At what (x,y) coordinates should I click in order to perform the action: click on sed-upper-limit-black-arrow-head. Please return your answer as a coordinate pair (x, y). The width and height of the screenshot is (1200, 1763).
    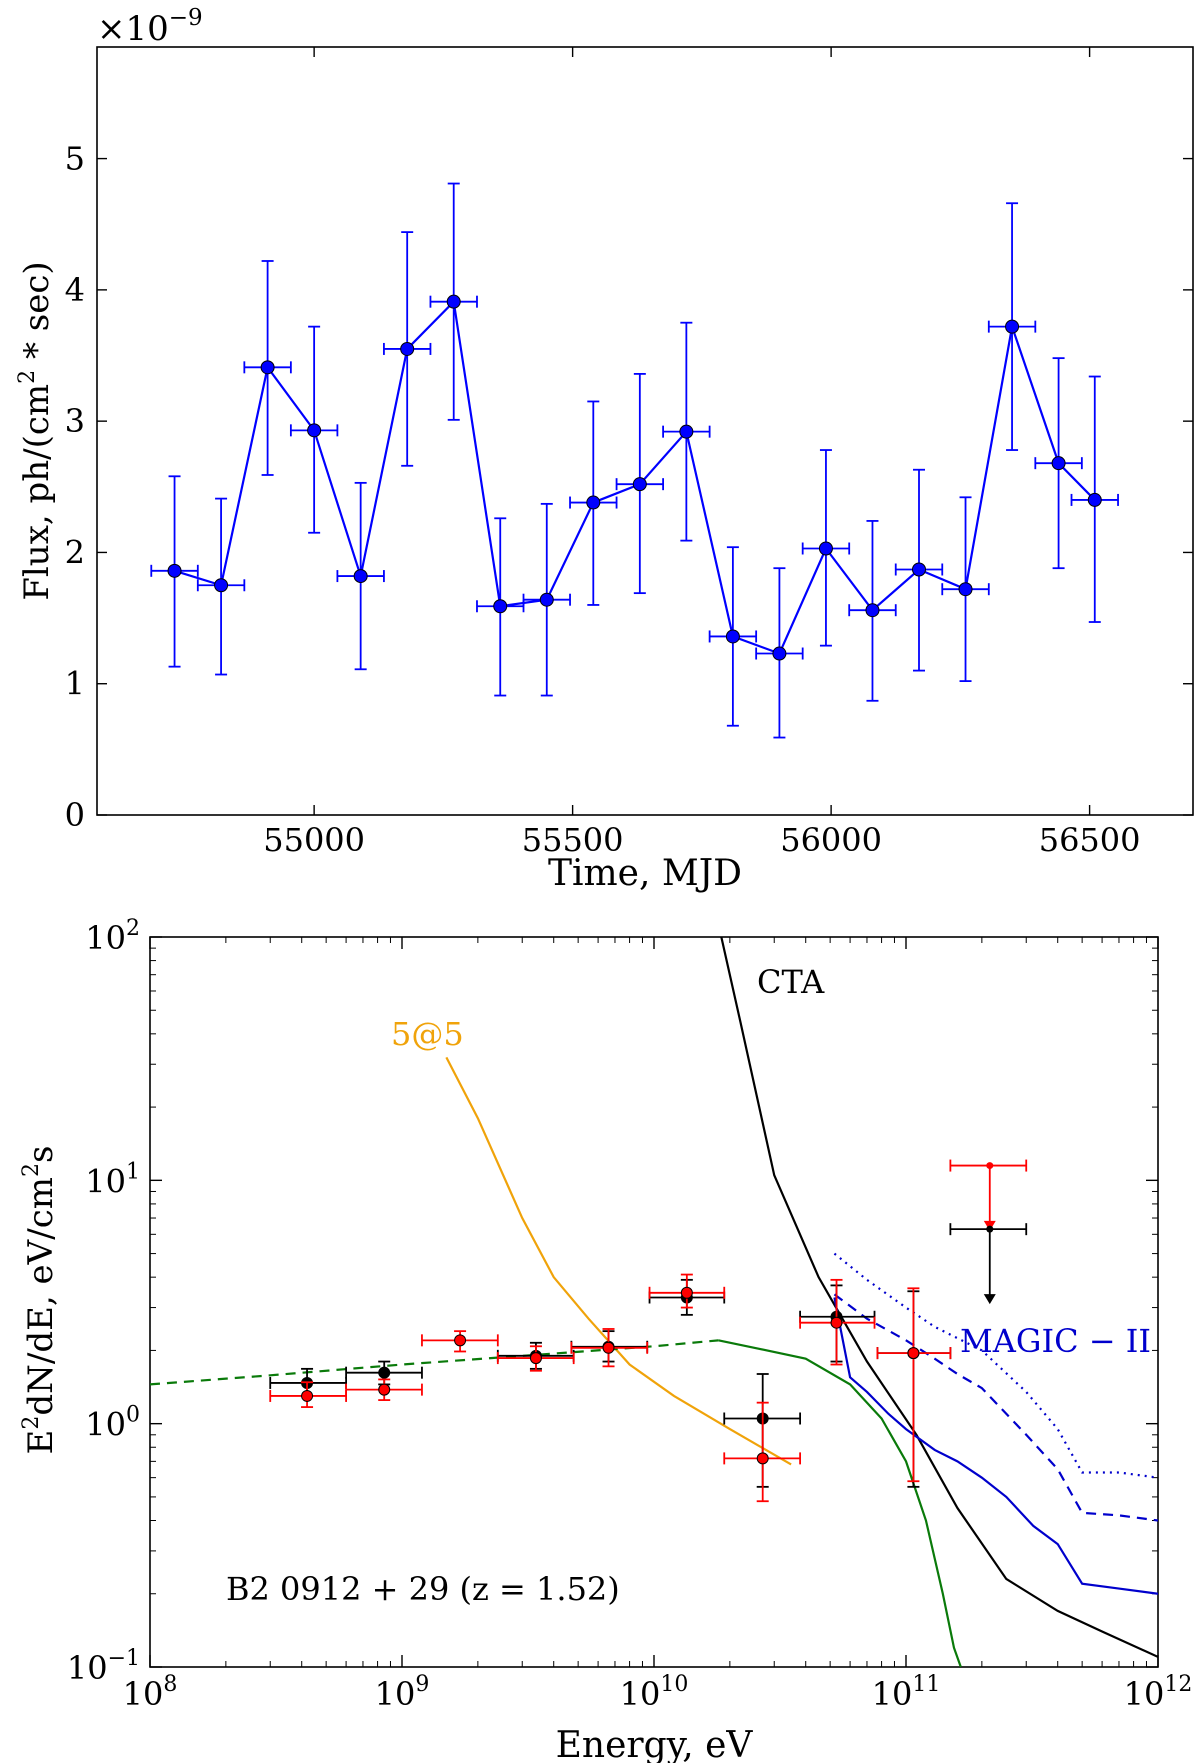
    Looking at the image, I should click on (989, 1299).